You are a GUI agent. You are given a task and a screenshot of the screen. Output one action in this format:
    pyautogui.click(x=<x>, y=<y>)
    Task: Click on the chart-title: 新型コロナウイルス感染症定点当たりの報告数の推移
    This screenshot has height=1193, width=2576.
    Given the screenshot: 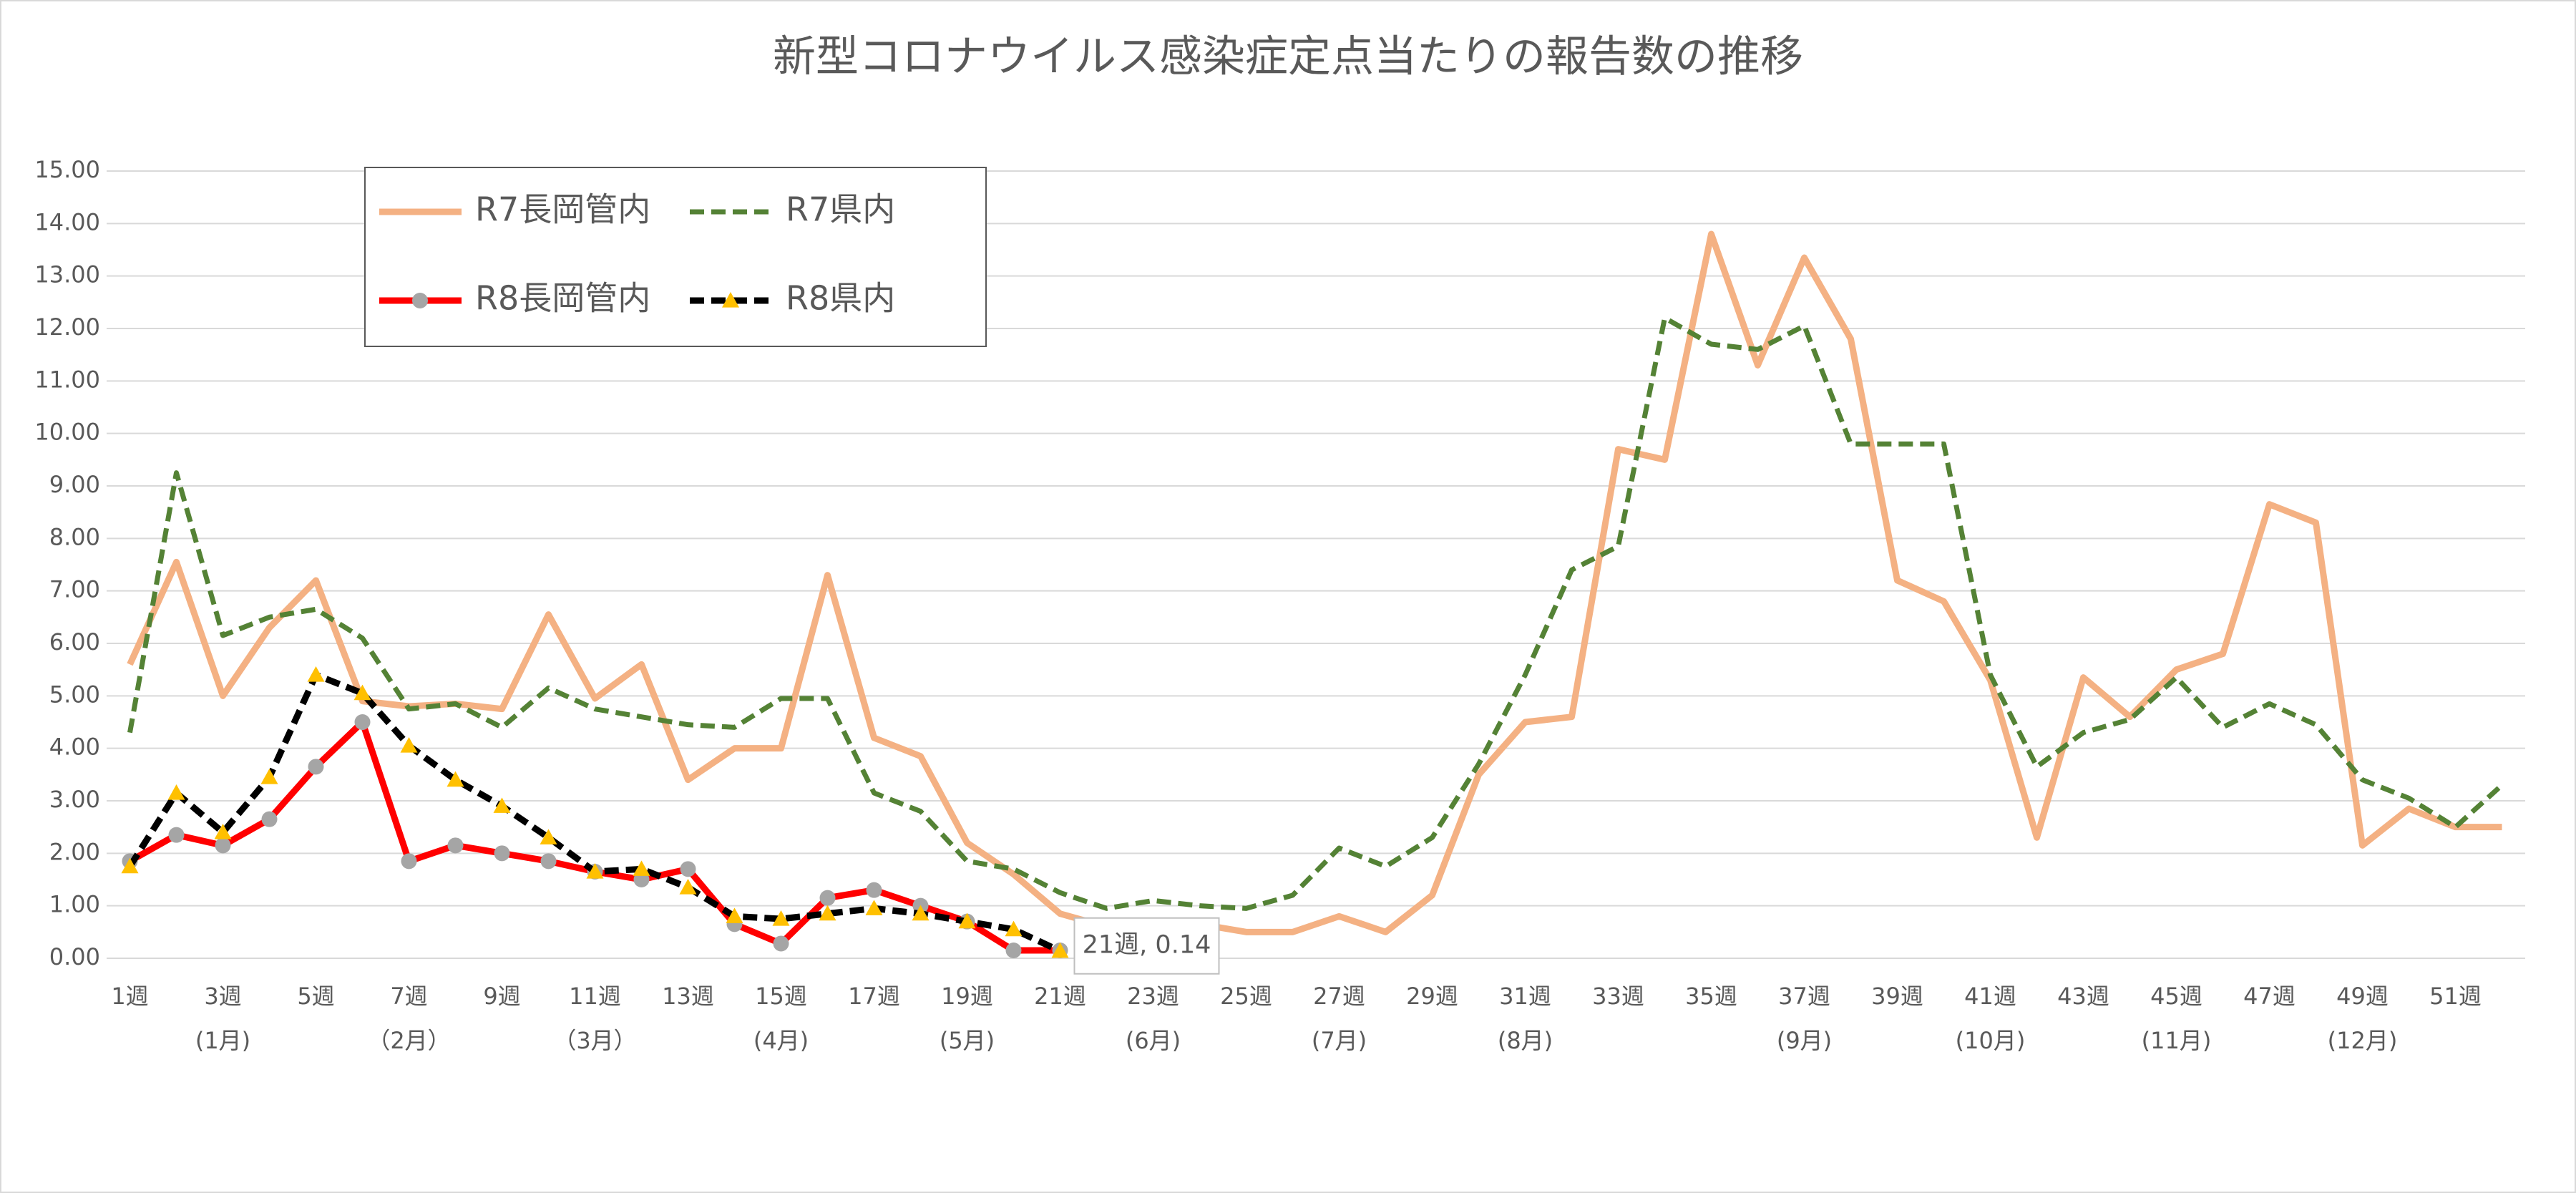 What is the action you would take?
    pyautogui.click(x=1288, y=57)
    